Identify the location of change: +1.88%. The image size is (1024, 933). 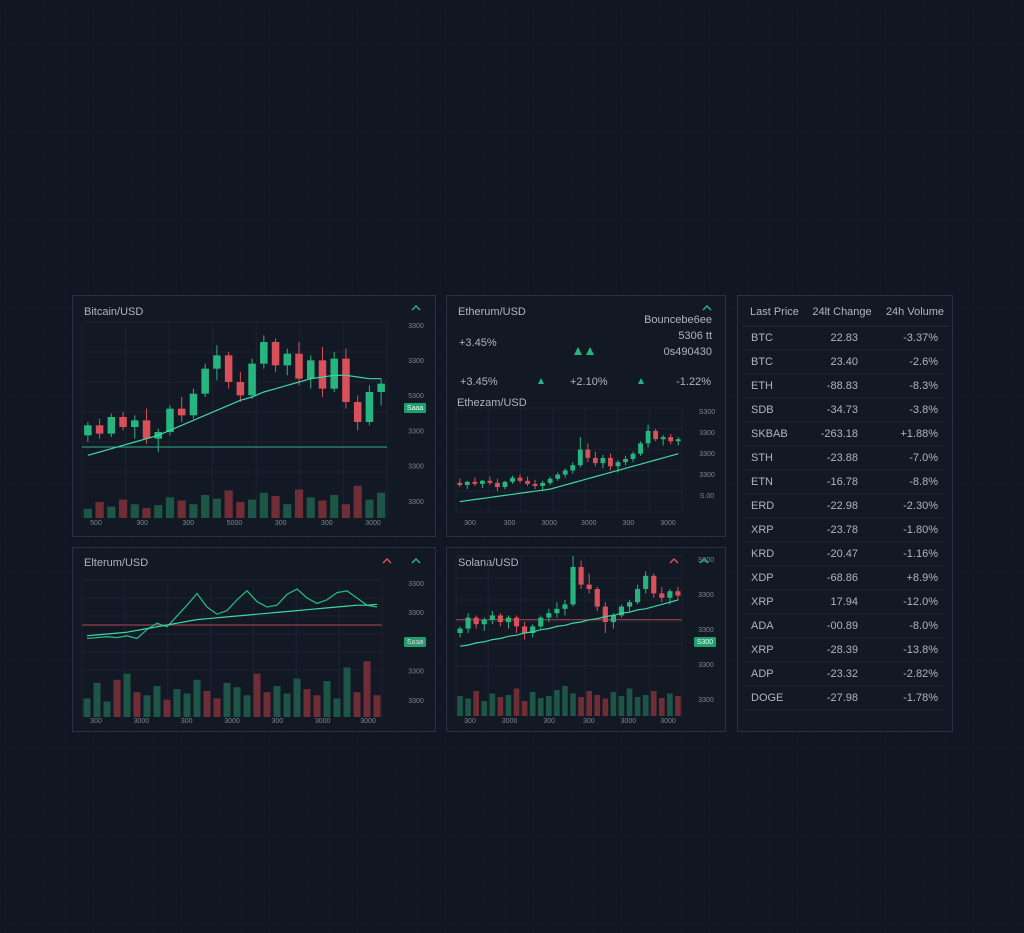
(919, 434).